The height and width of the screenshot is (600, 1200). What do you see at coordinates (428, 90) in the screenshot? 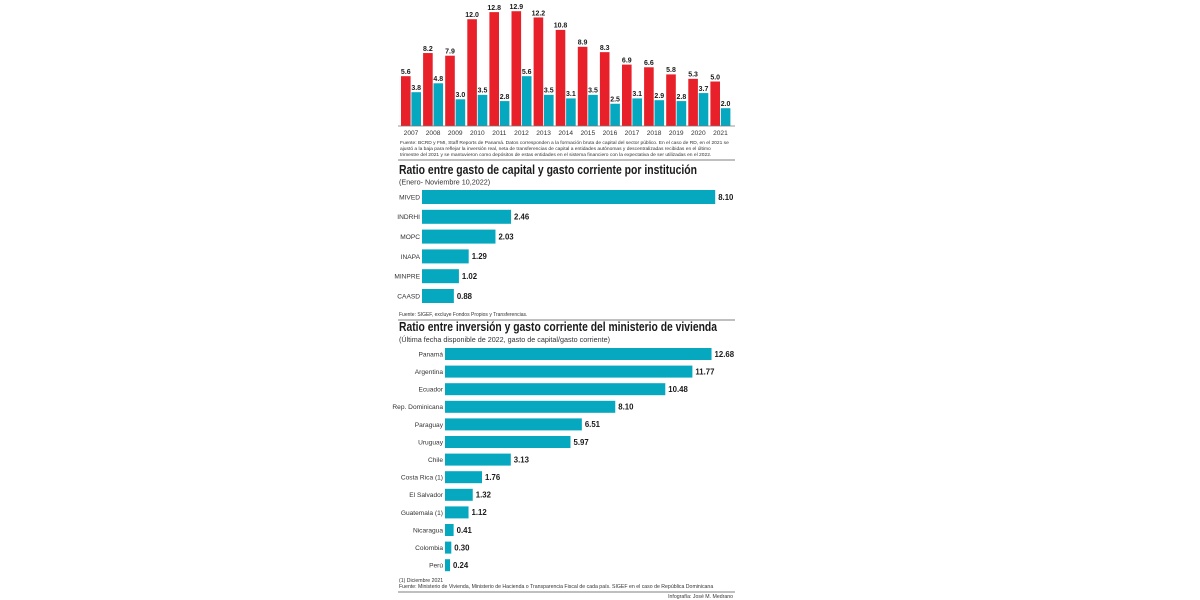
I see `red-bar-2008` at bounding box center [428, 90].